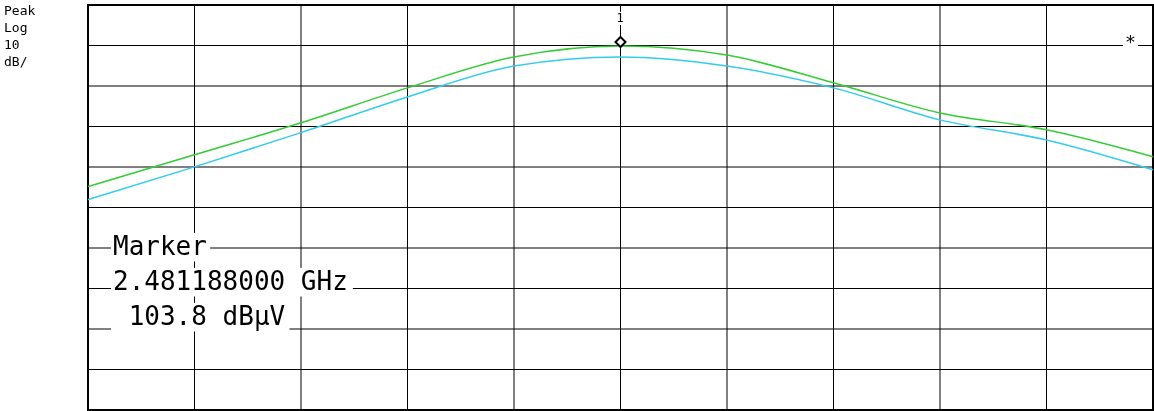 Image resolution: width=1154 pixels, height=411 pixels. I want to click on text: dB/, so click(16, 61).